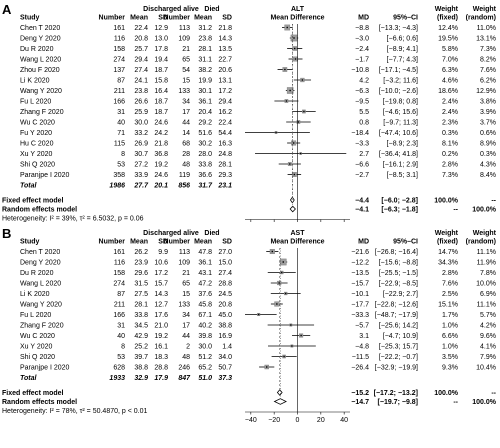 This screenshot has height=448, width=500. Describe the element at coordinates (399, 201) in the screenshot. I see `fixed-ci-value: [−6.0; −2.8]` at that location.